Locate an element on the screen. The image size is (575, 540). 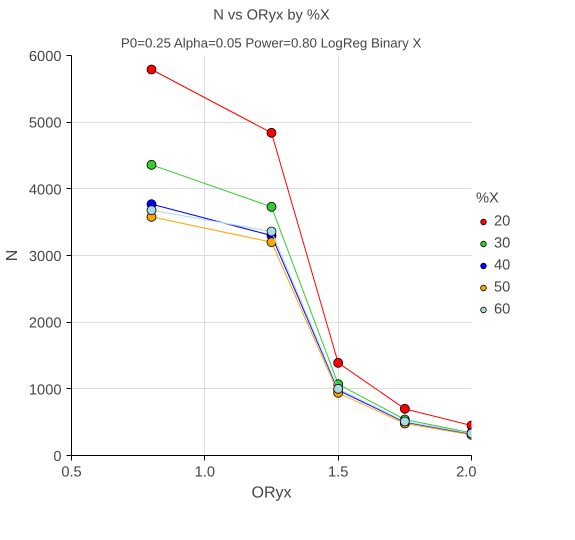
x-tick-label: 1.5 is located at coordinates (338, 472).